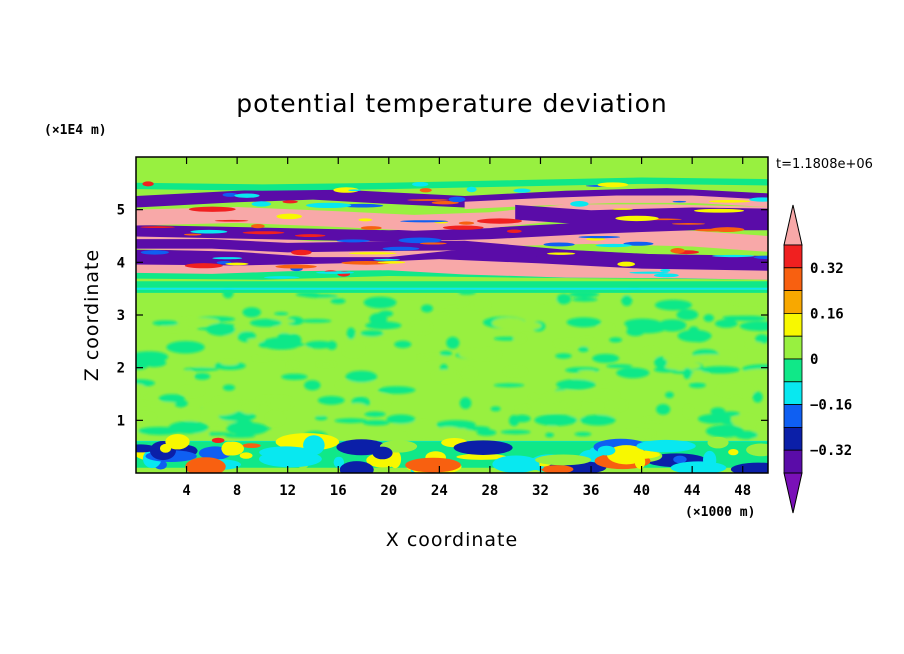 Image resolution: width=904 pixels, height=654 pixels. What do you see at coordinates (121, 316) in the screenshot?
I see `y-tick-label: 3` at bounding box center [121, 316].